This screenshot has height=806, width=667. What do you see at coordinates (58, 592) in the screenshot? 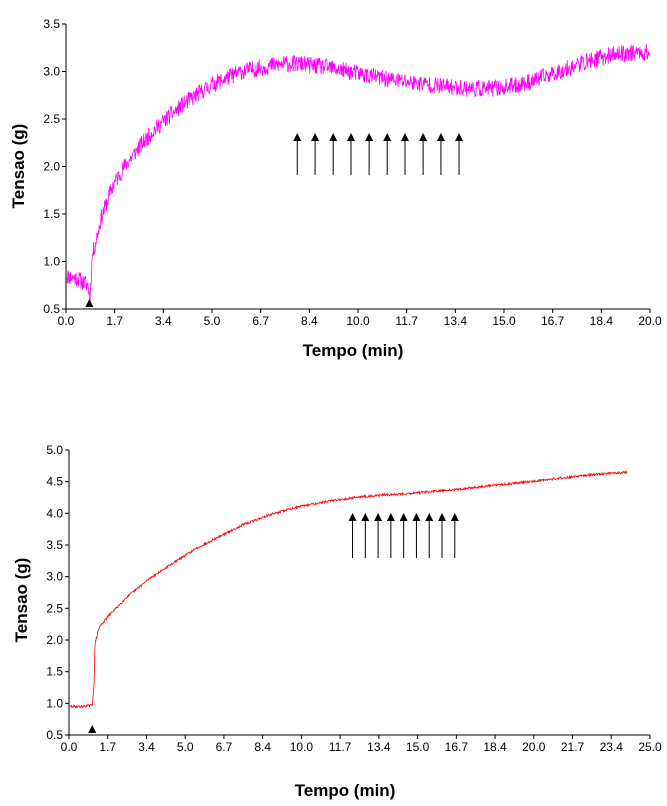
I see `y-axis: 0.5 1.0 1.5 2.0 2.5 3.0 3.5 4.0 4.5 5.0` at bounding box center [58, 592].